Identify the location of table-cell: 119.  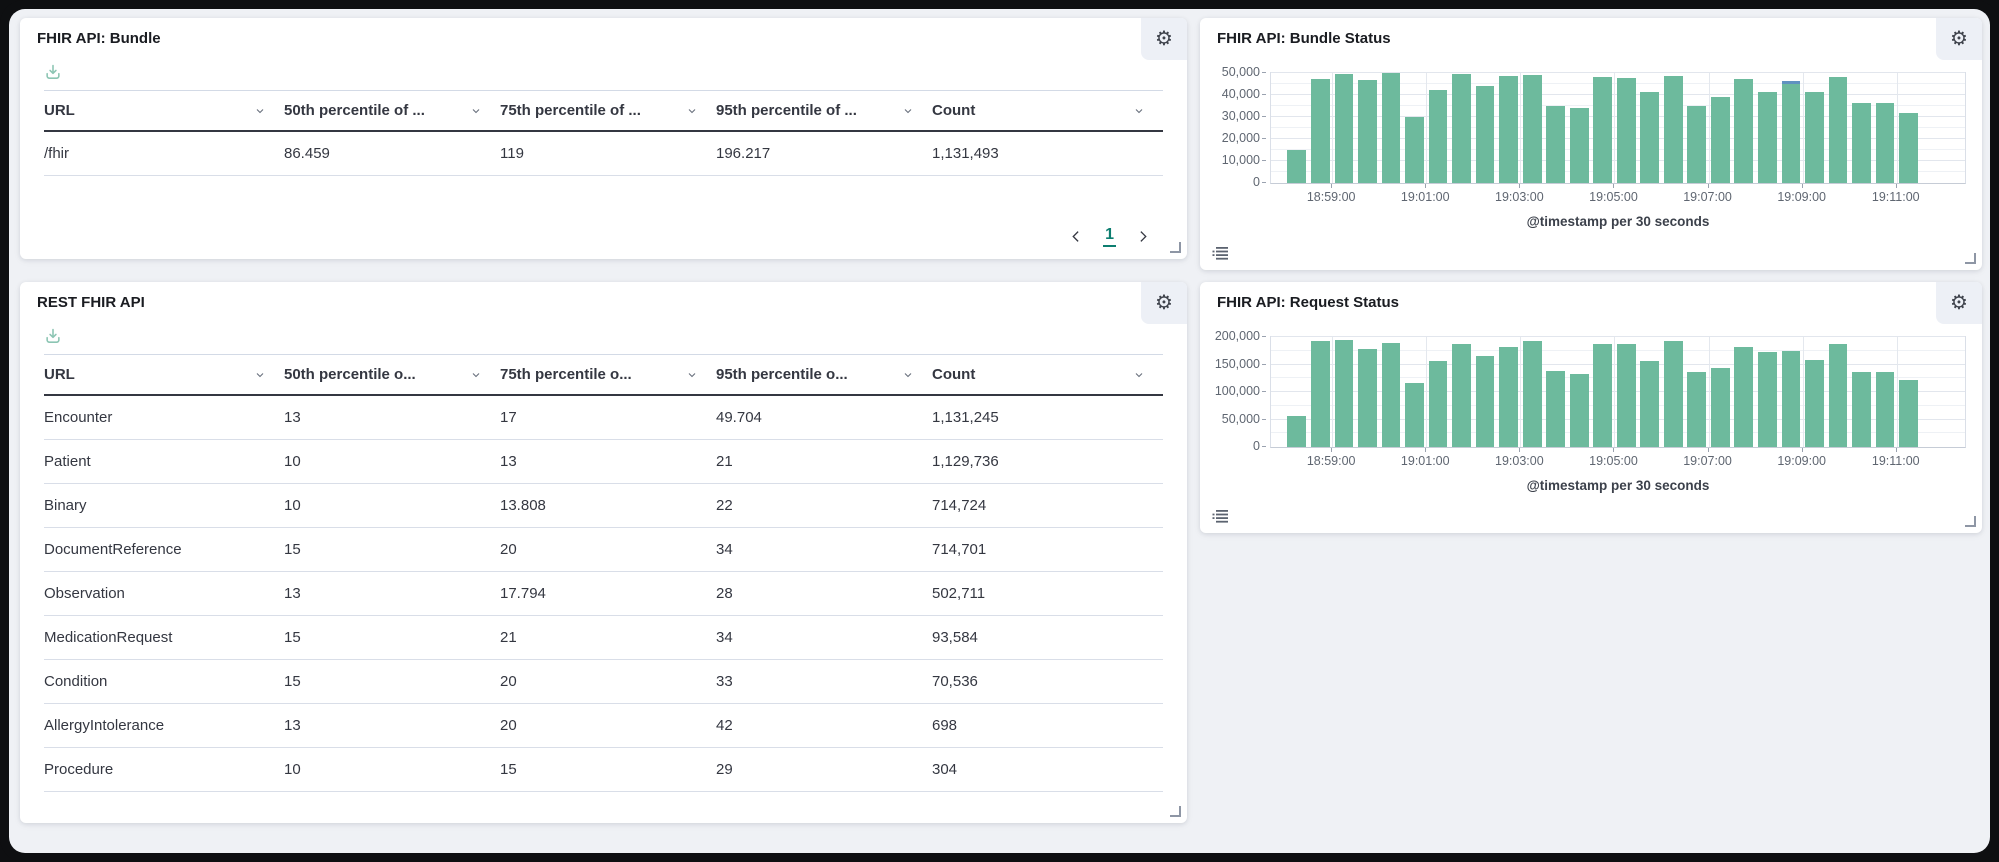
(608, 153).